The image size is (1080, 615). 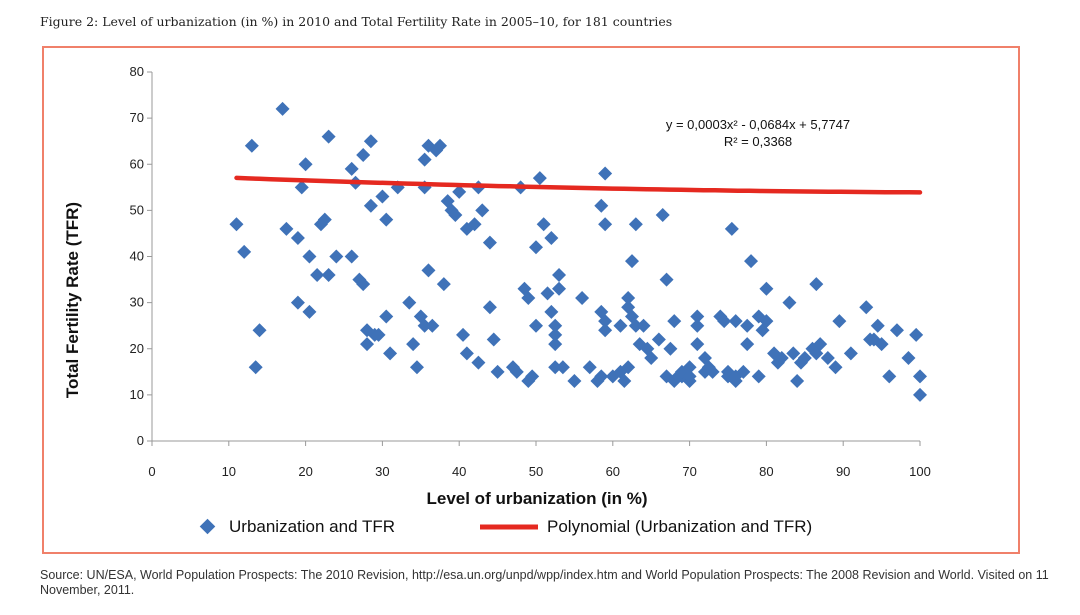 What do you see at coordinates (137, 71) in the screenshot?
I see `y-tick-label: 80` at bounding box center [137, 71].